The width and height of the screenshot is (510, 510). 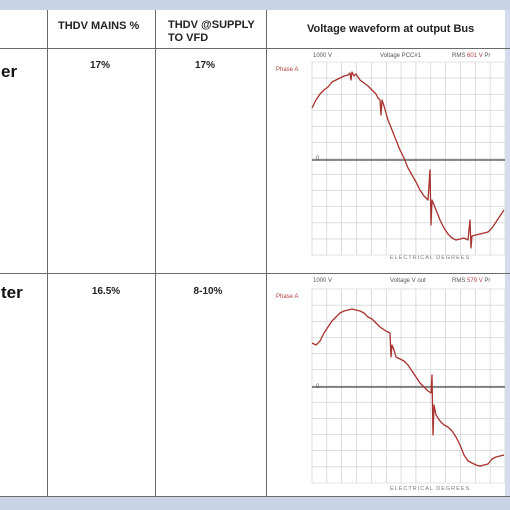 What do you see at coordinates (391, 29) in the screenshot?
I see `header-voltage-waveform: Voltage waveform at output Bus` at bounding box center [391, 29].